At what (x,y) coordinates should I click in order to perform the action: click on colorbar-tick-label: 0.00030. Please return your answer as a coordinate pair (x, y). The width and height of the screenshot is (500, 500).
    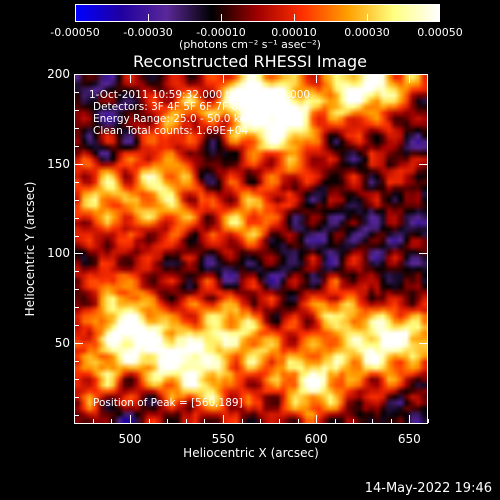
    Looking at the image, I should click on (367, 32).